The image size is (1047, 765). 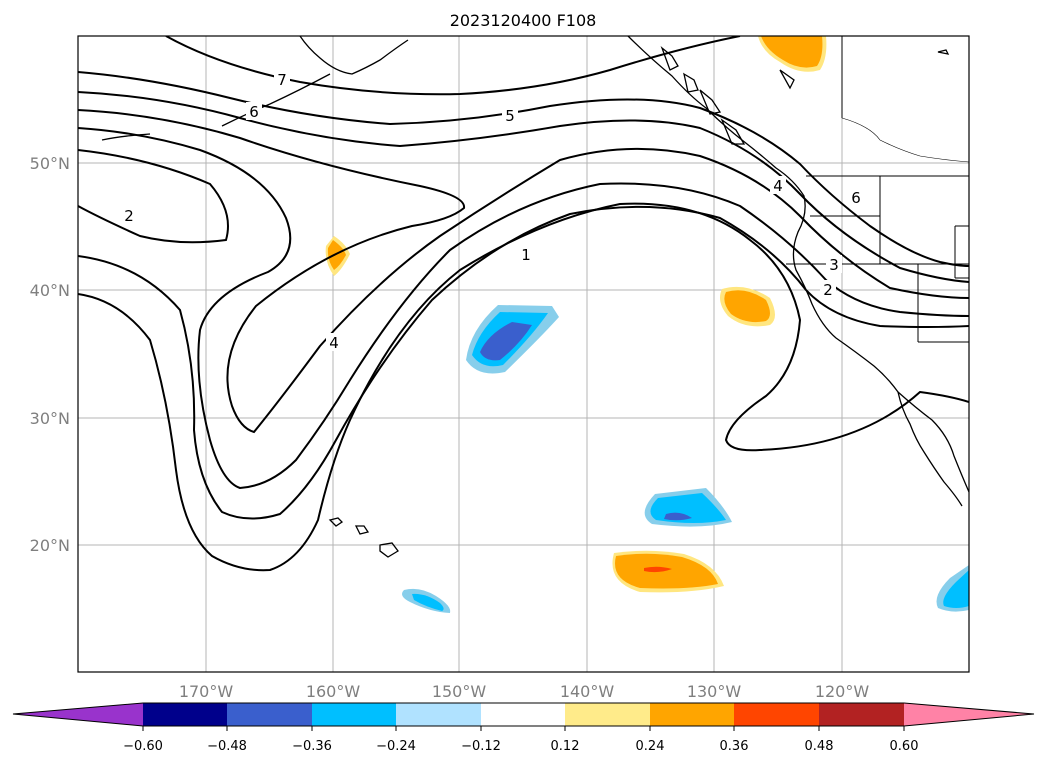 What do you see at coordinates (50, 545) in the screenshot?
I see `lat-label: 20°N` at bounding box center [50, 545].